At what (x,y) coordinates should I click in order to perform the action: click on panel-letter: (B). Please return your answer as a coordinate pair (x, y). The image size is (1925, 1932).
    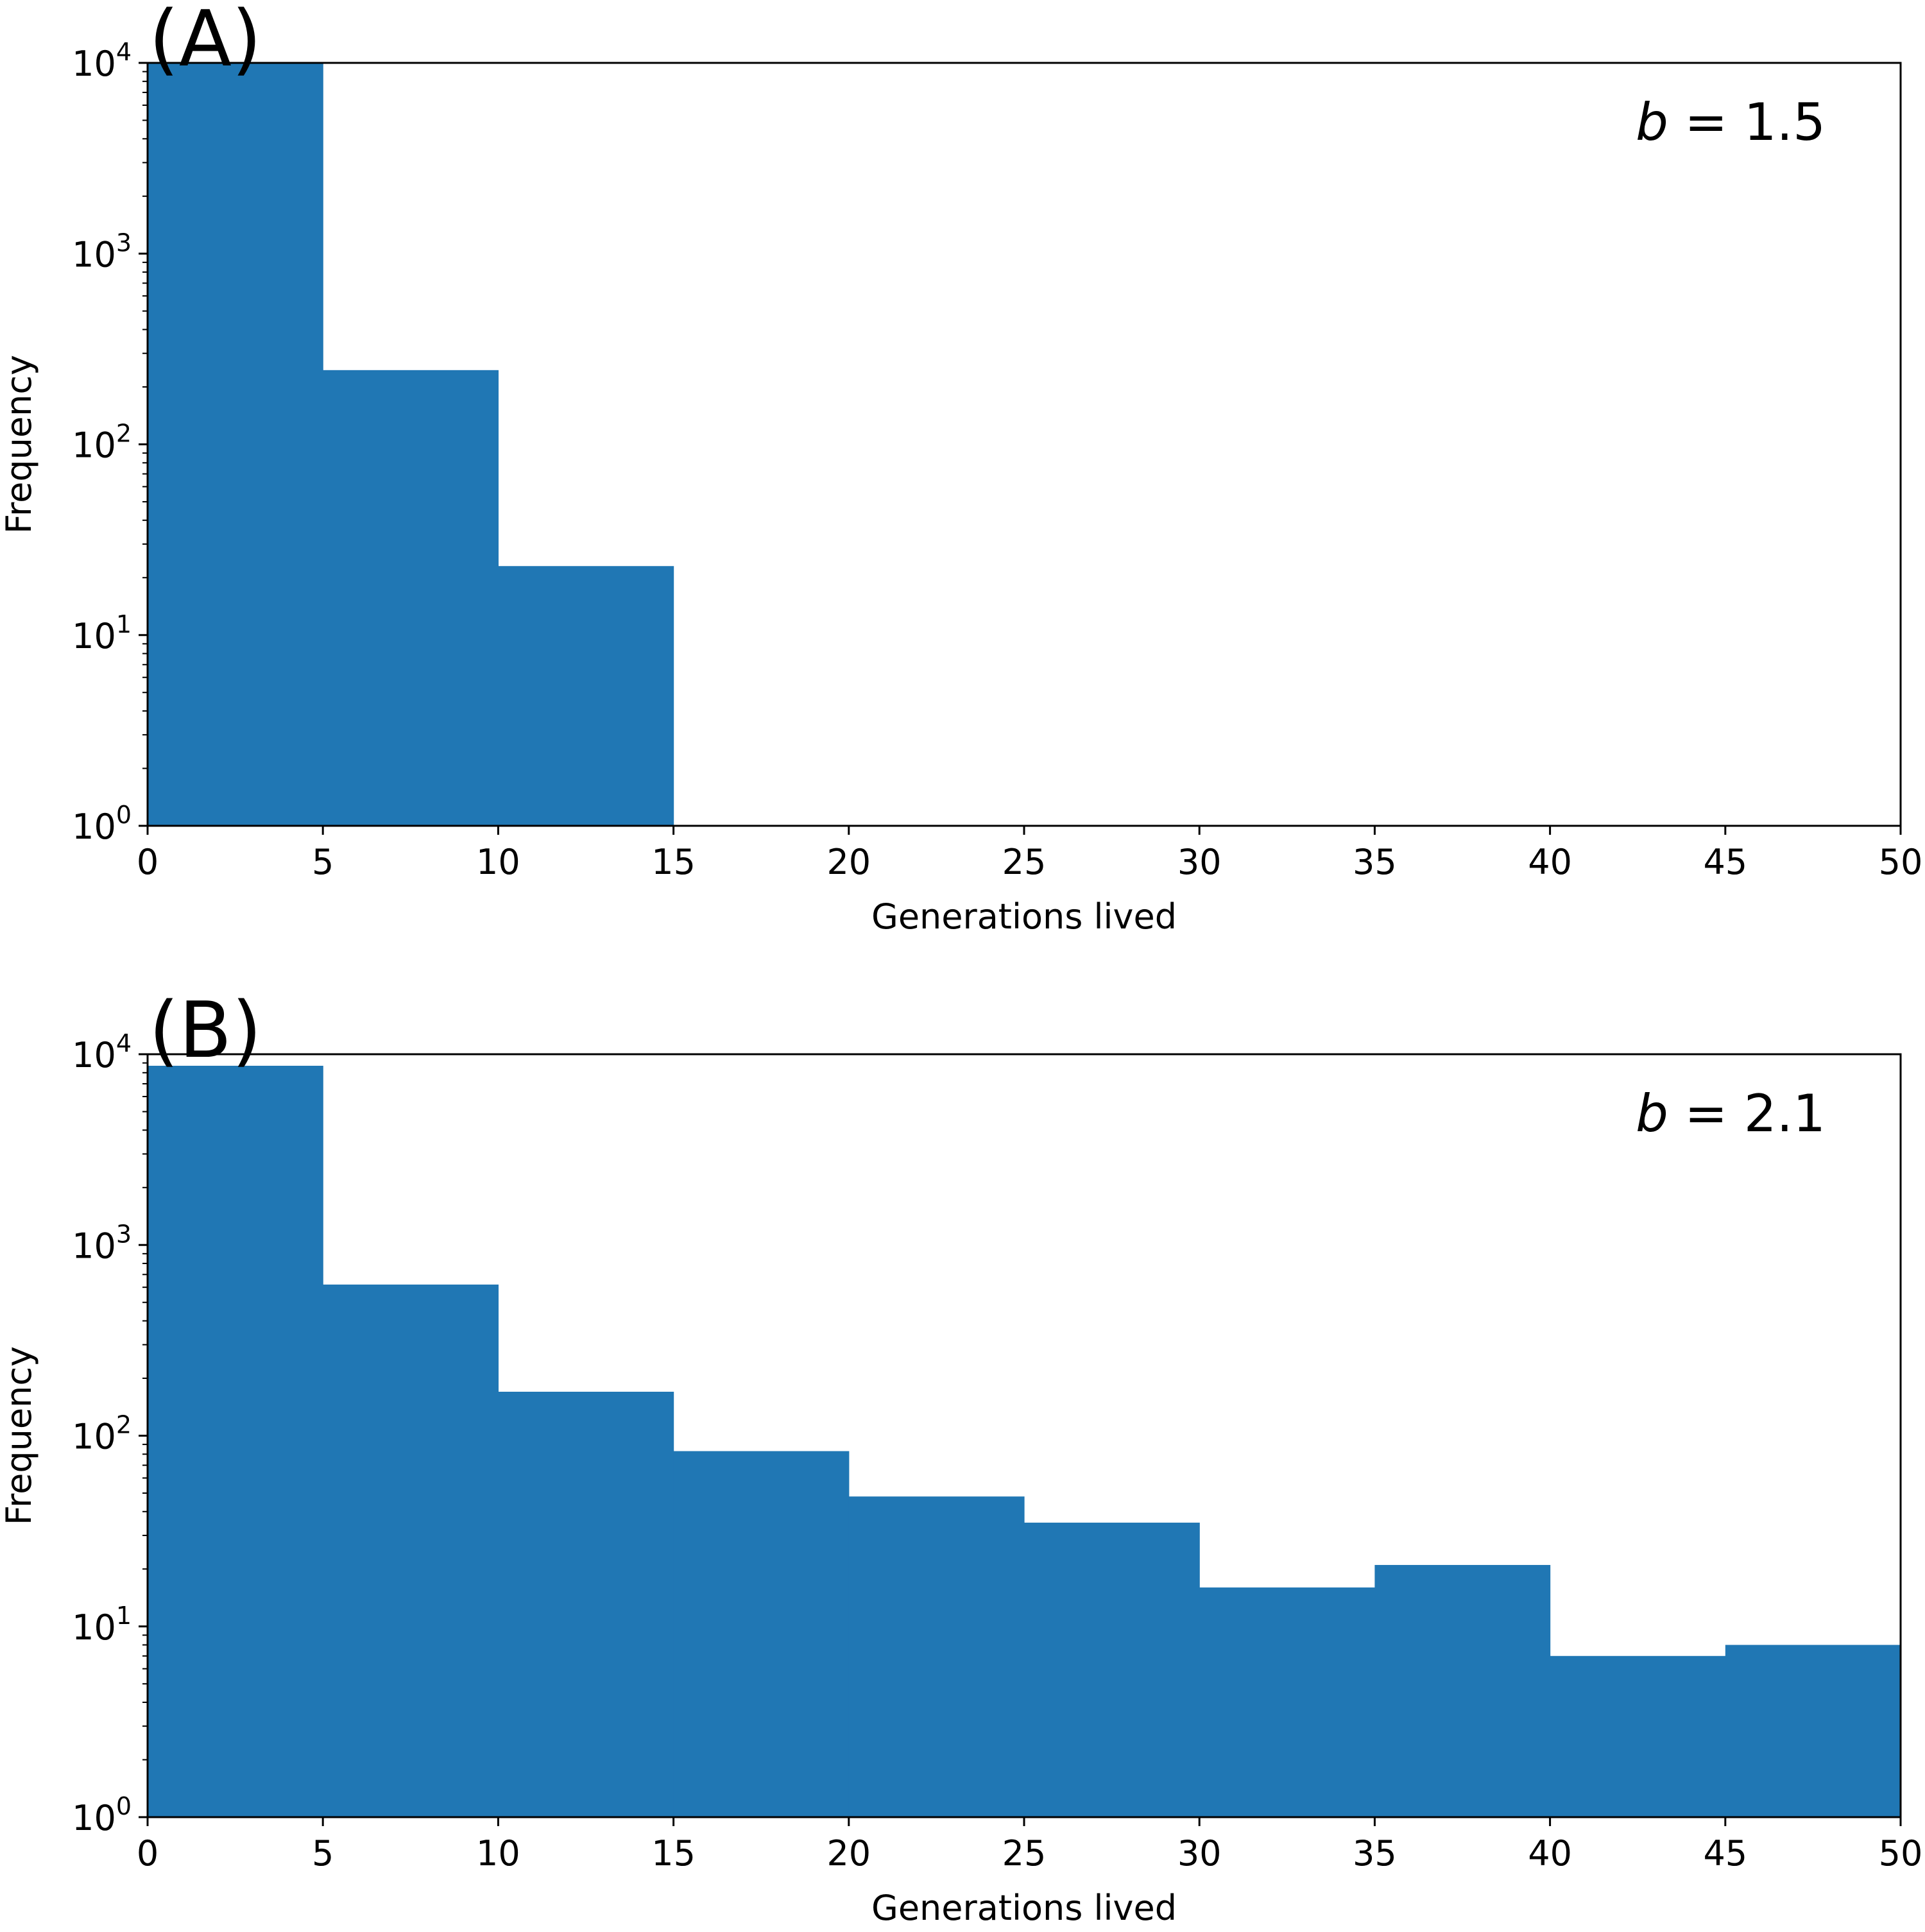
    Looking at the image, I should click on (206, 1030).